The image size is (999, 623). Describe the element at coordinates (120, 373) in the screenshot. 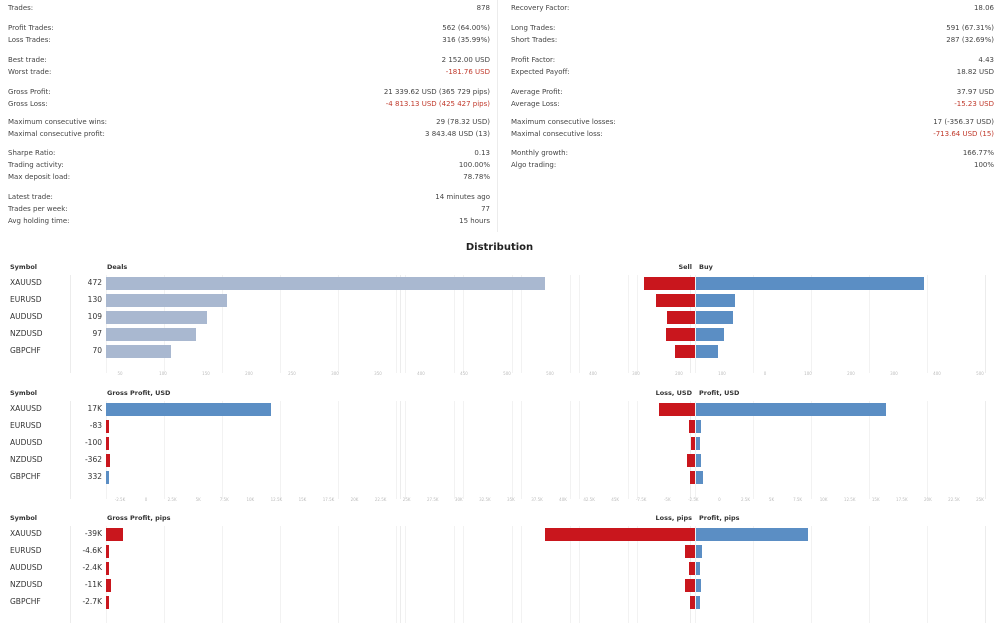

I see `axis-tick-label: 50` at that location.